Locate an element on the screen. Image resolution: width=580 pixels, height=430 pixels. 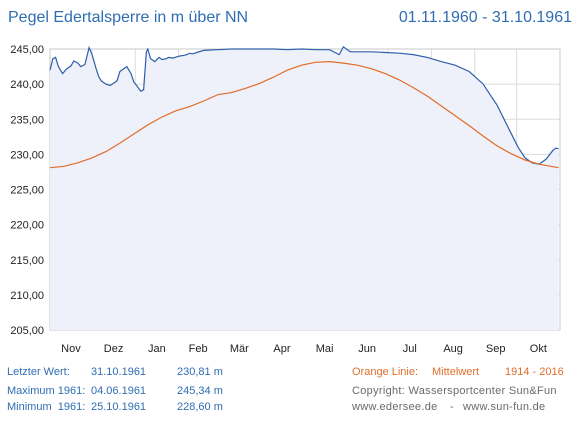
y-tick-label: 215,00 is located at coordinates (27, 261).